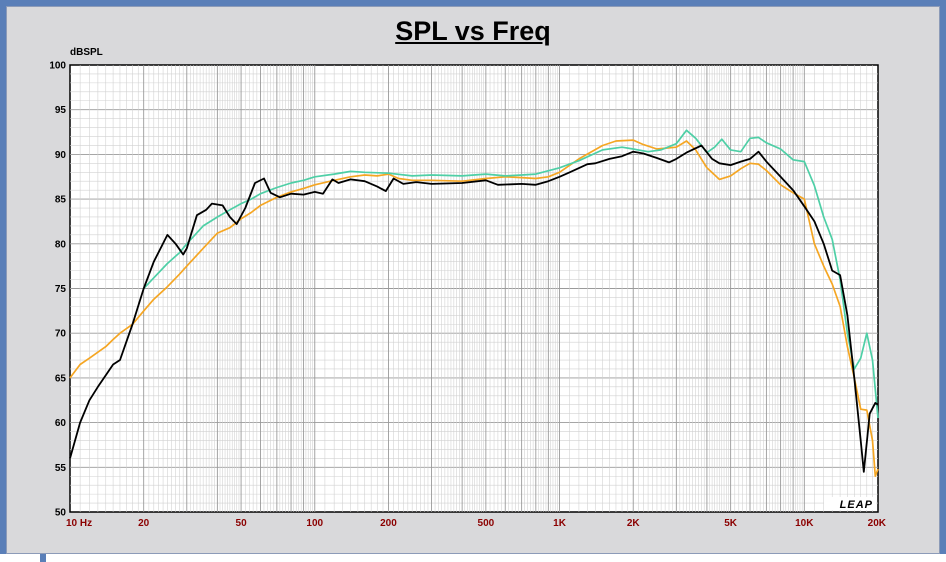 The height and width of the screenshot is (562, 946). What do you see at coordinates (314, 523) in the screenshot?
I see `x-tick-label: 100` at bounding box center [314, 523].